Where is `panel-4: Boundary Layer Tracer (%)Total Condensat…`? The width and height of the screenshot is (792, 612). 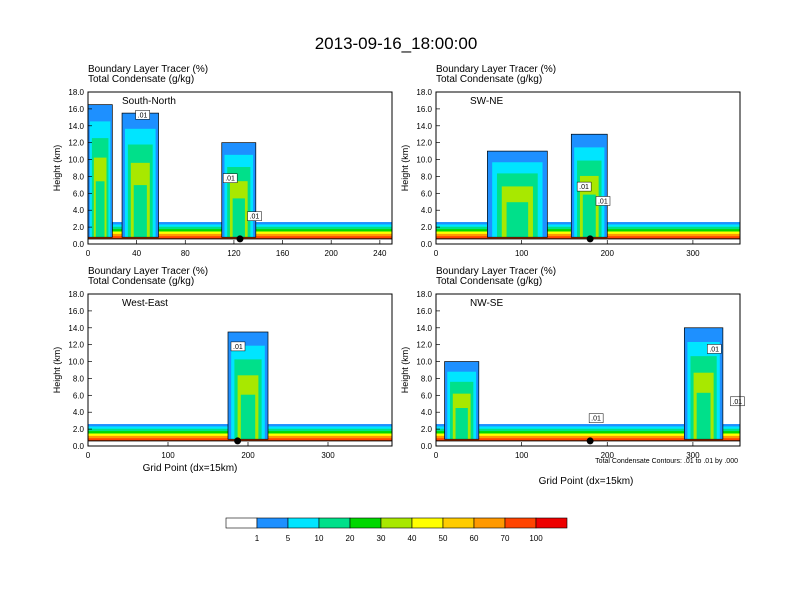 panel-4: Boundary Layer Tracer (%)Total Condensat… is located at coordinates (572, 363).